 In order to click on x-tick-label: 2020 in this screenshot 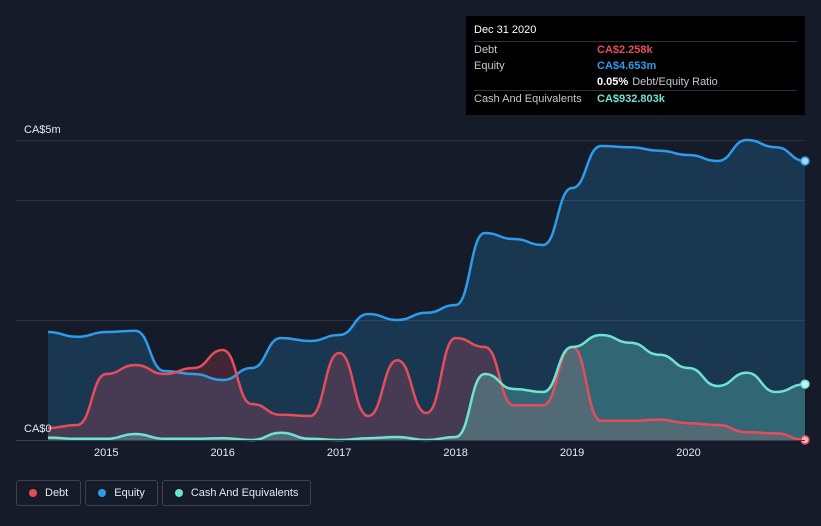, I will do `click(688, 453)`.